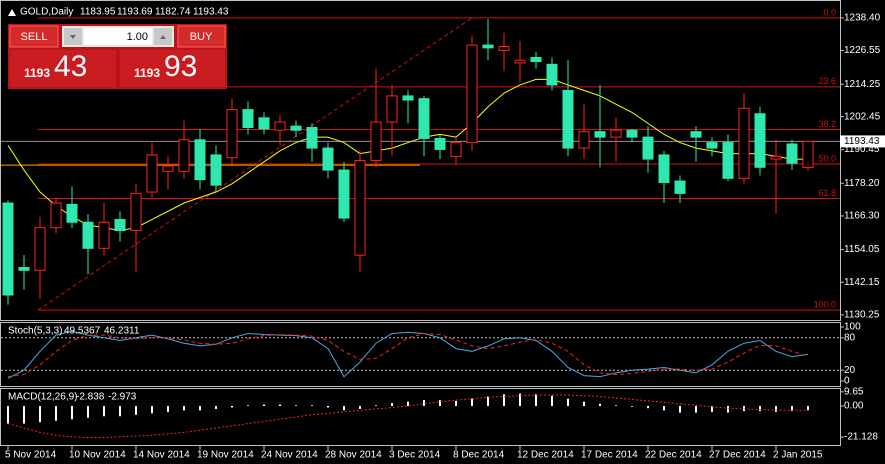 The height and width of the screenshot is (464, 885). Describe the element at coordinates (117, 56) in the screenshot. I see `trade-panel: SELL 1.00 BUY 1193 43 1193 93` at that location.